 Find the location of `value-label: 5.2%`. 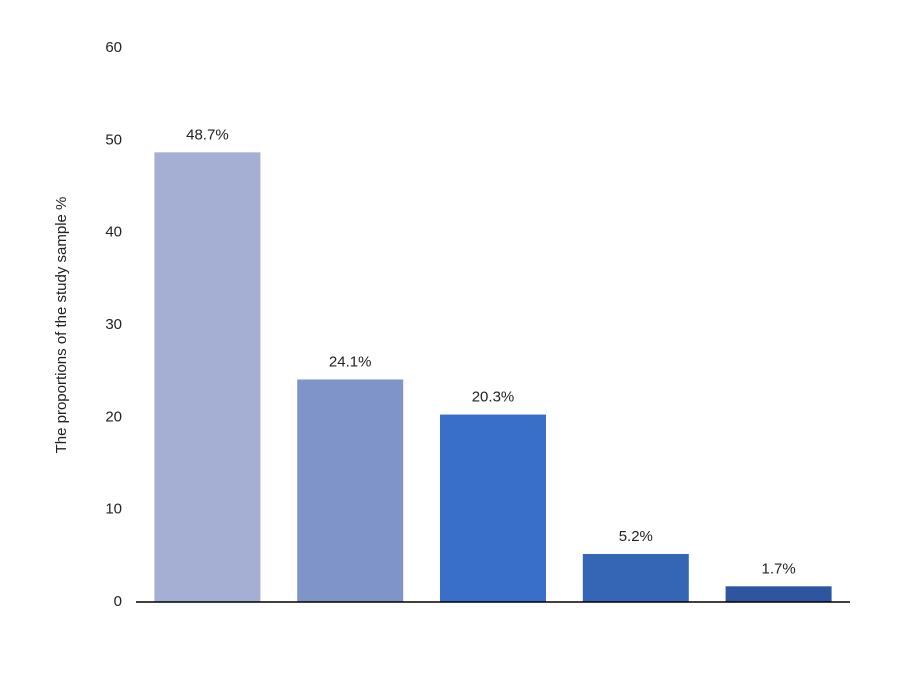

value-label: 5.2% is located at coordinates (636, 536).